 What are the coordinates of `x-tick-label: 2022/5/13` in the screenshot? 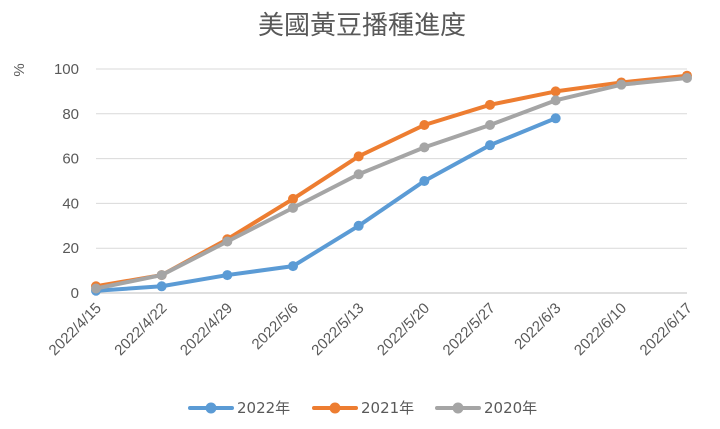 It's located at (337, 329).